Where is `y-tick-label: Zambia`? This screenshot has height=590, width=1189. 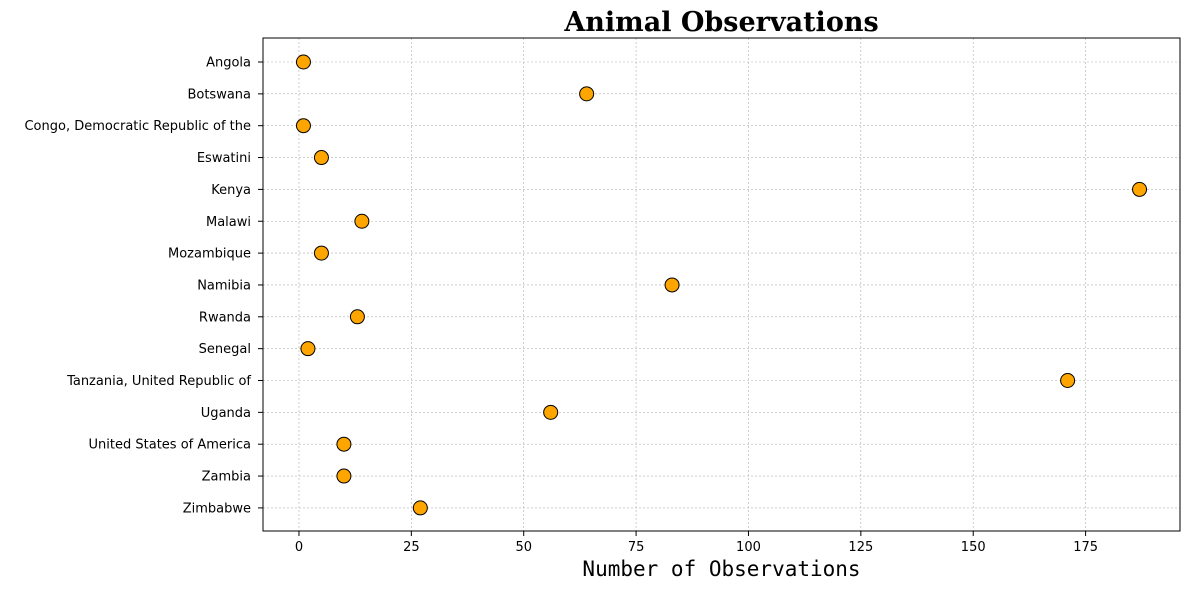
y-tick-label: Zambia is located at coordinates (226, 477).